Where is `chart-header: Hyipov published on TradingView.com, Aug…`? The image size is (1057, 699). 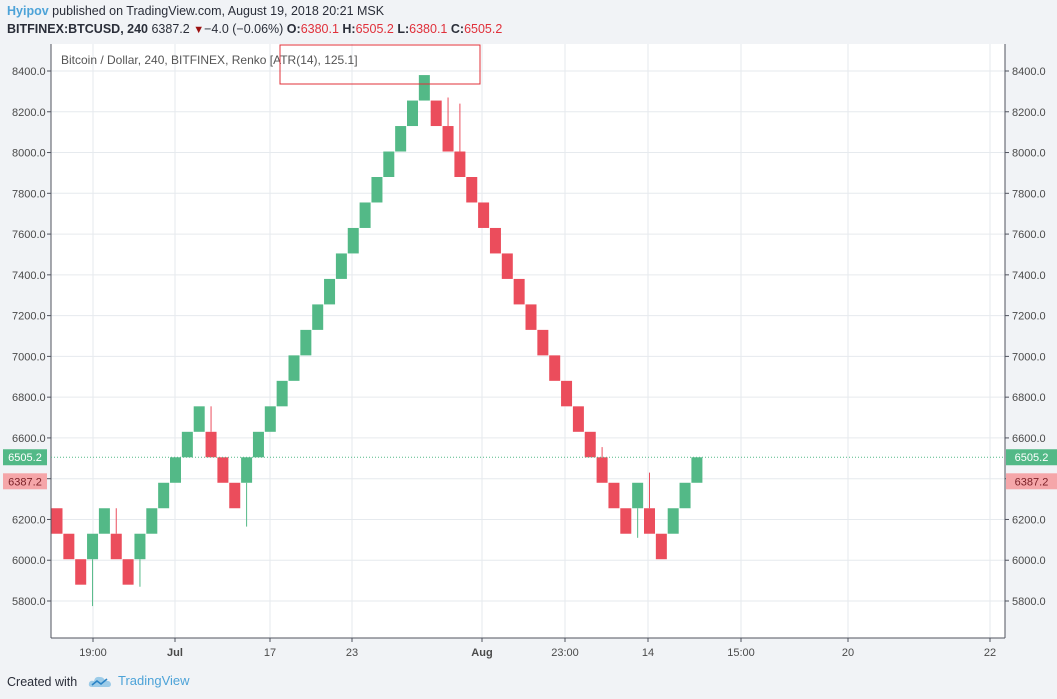 chart-header: Hyipov published on TradingView.com, Aug… is located at coordinates (528, 22).